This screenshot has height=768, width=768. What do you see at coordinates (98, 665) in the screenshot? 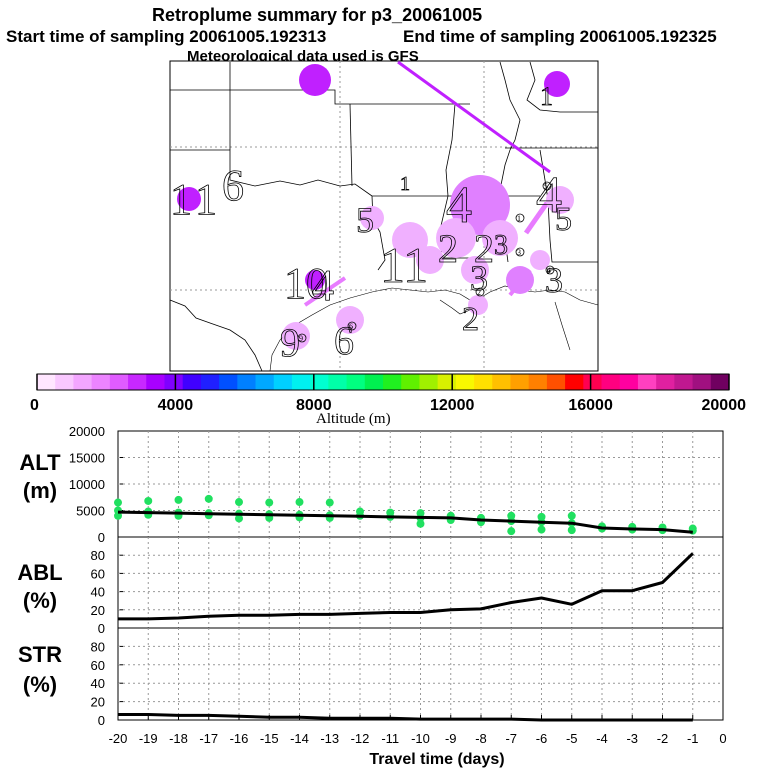
I see `y-tick-label: 60` at bounding box center [98, 665].